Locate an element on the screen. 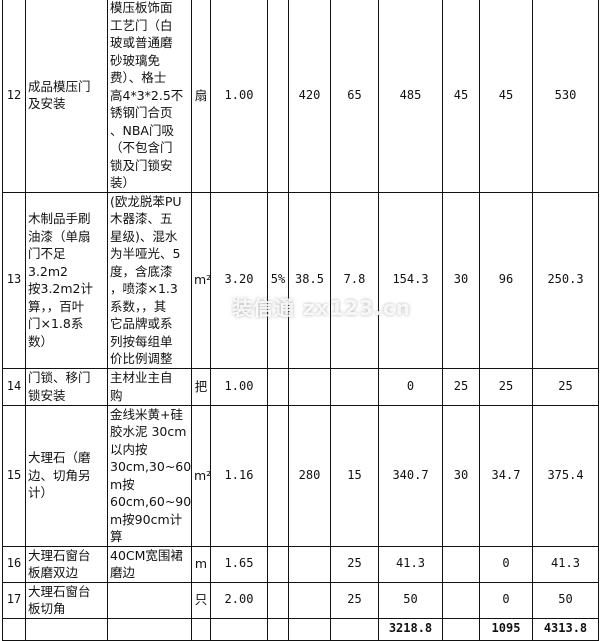 This screenshot has width=600, height=641. cell-qty: 3.20 is located at coordinates (239, 280).